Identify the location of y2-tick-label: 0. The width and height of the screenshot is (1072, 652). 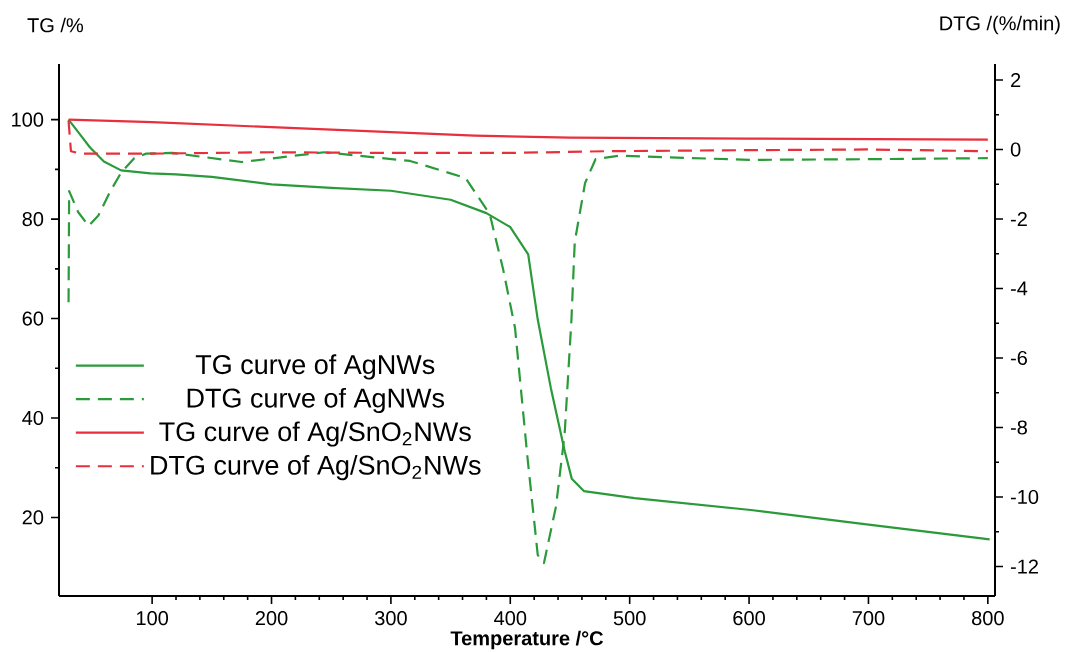
(1015, 149).